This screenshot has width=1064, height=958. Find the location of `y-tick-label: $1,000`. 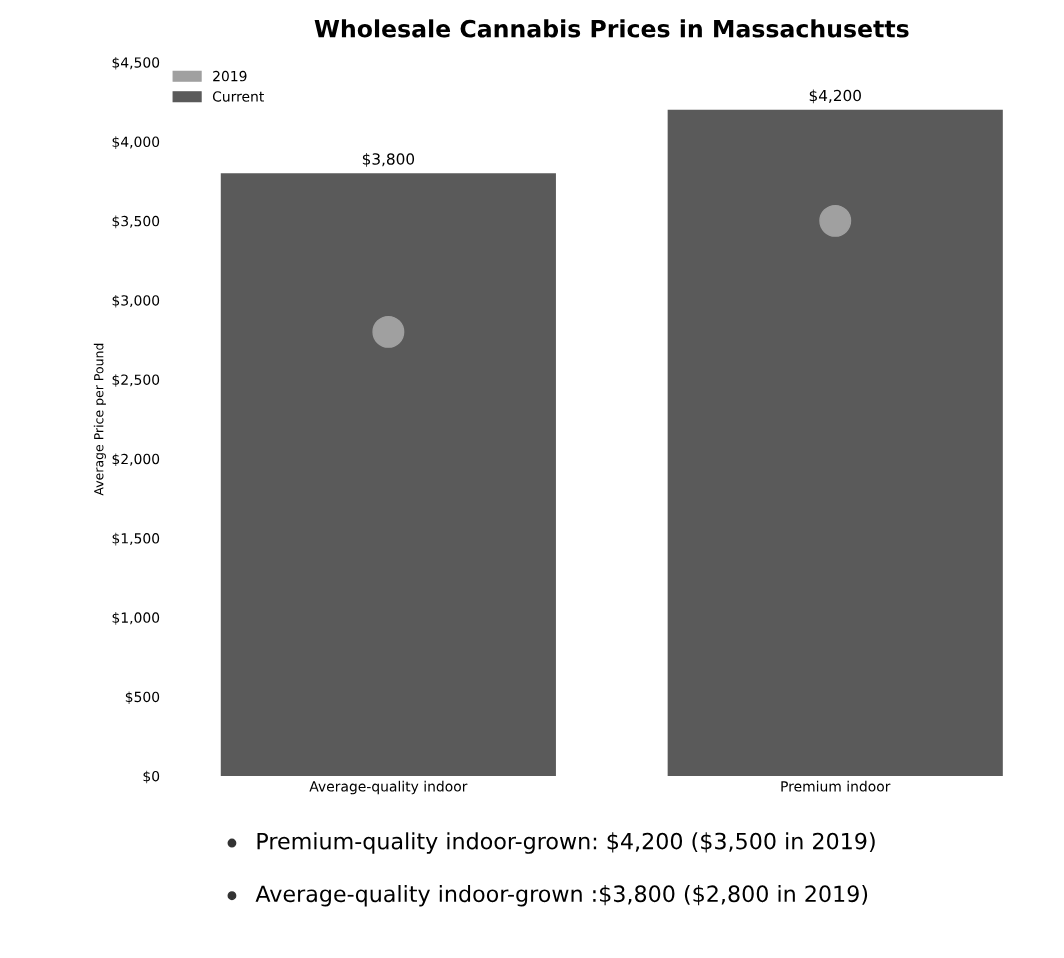

y-tick-label: $1,000 is located at coordinates (136, 618).